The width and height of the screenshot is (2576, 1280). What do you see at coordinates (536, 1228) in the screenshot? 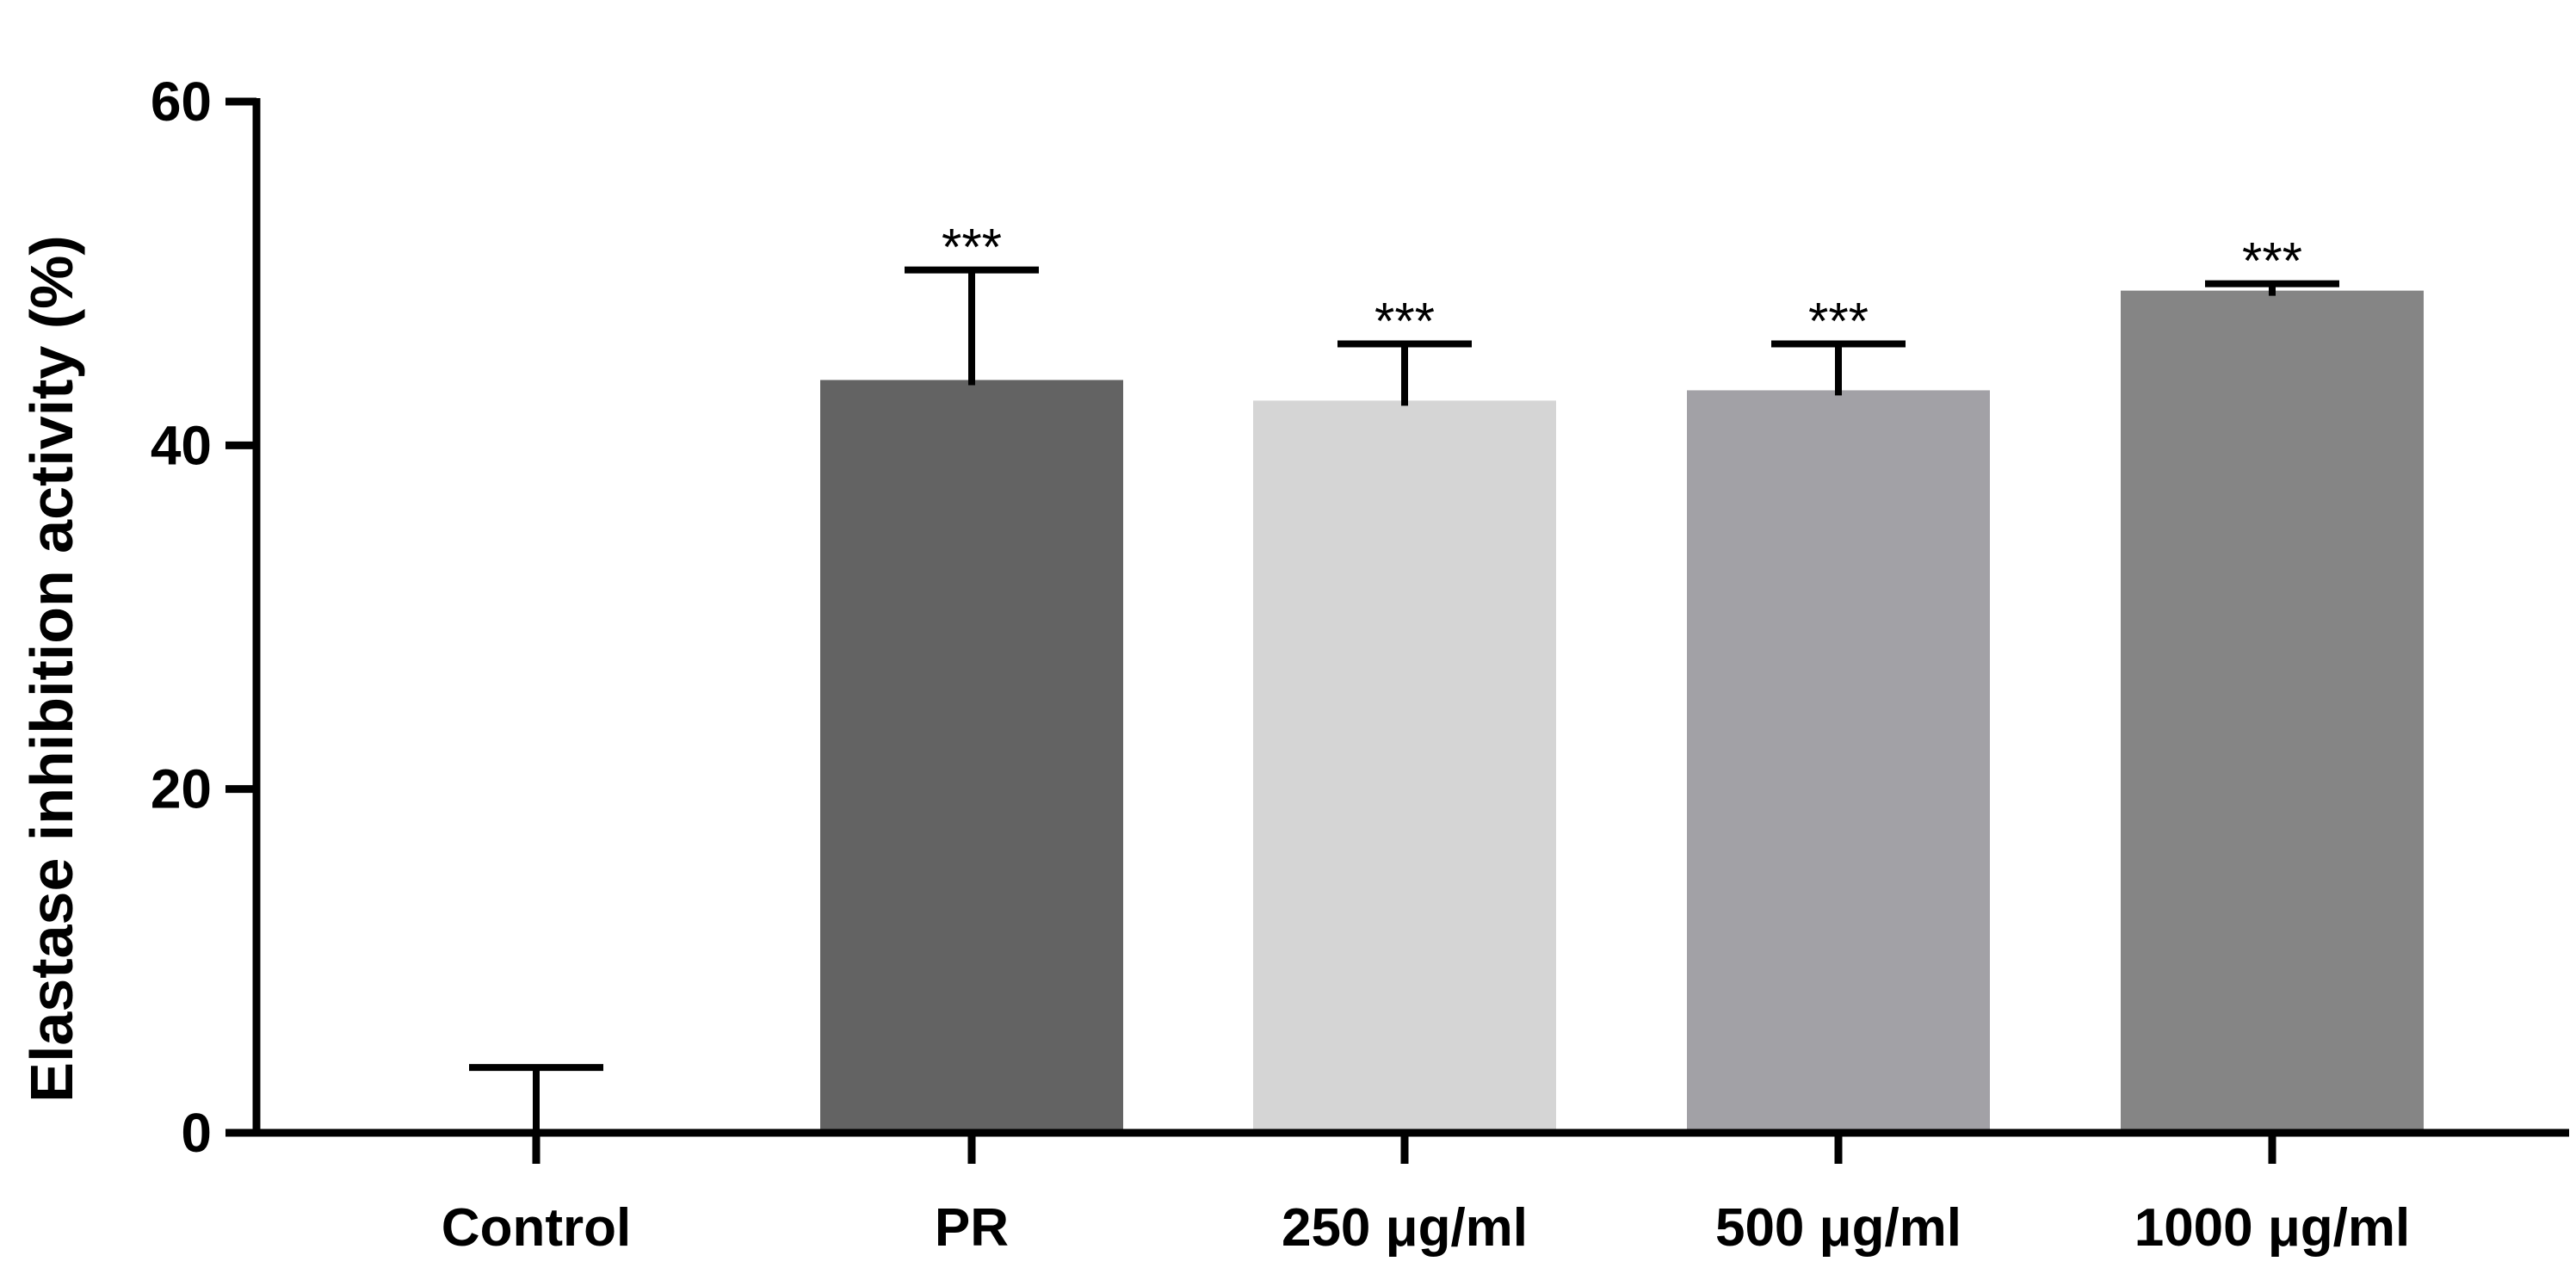
I see `x-tick-label-0: Control` at bounding box center [536, 1228].